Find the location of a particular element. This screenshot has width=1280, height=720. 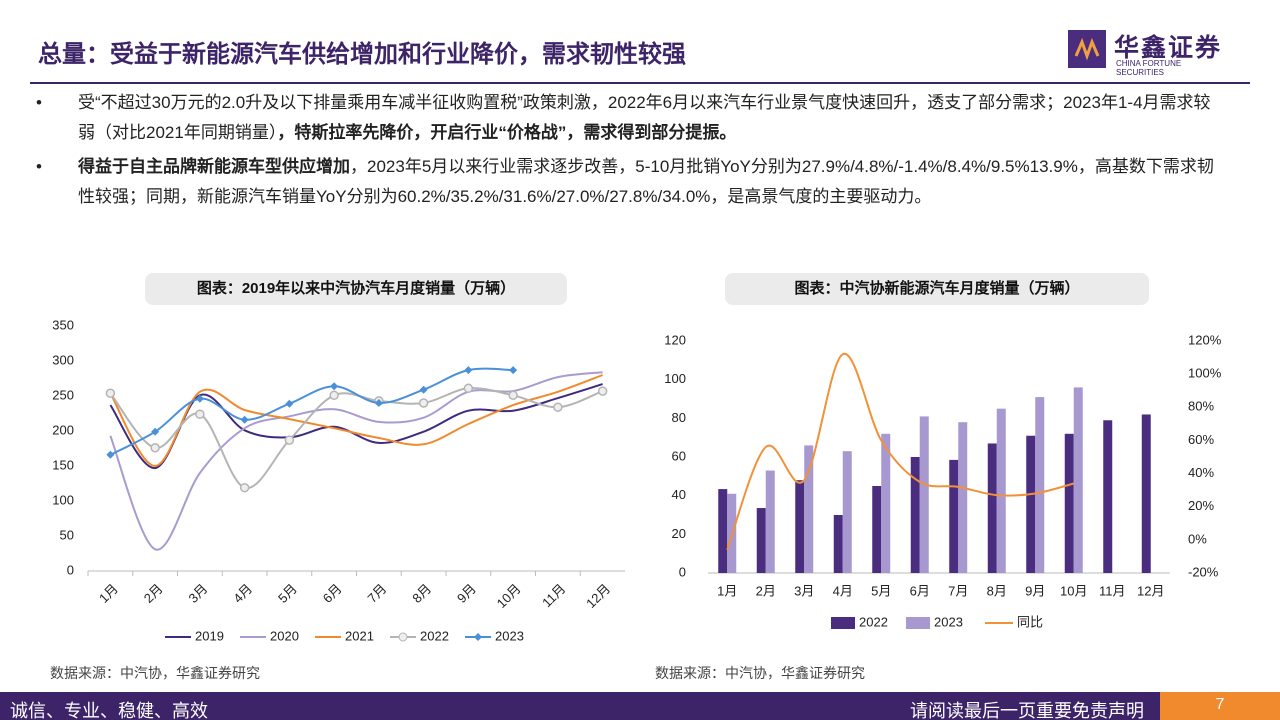

y2-tick-label: 40% is located at coordinates (1201, 472).